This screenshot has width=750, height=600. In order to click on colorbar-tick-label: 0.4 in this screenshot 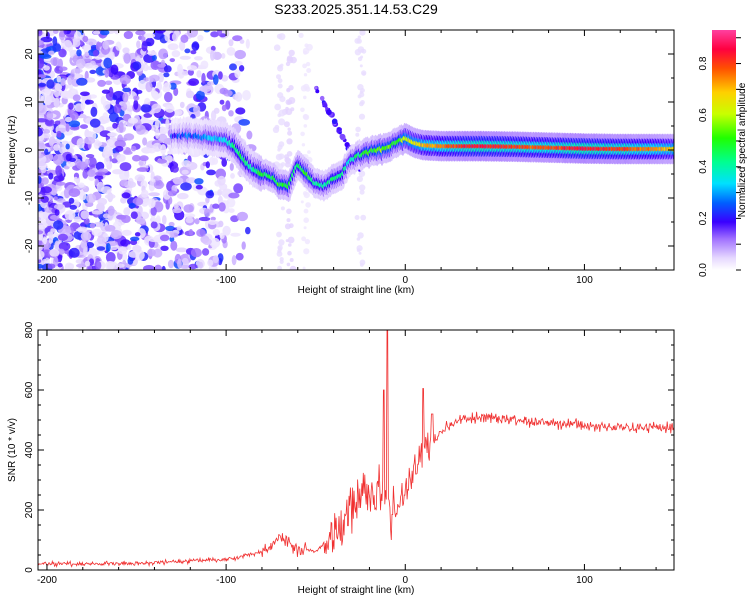, I will do `click(703, 166)`.